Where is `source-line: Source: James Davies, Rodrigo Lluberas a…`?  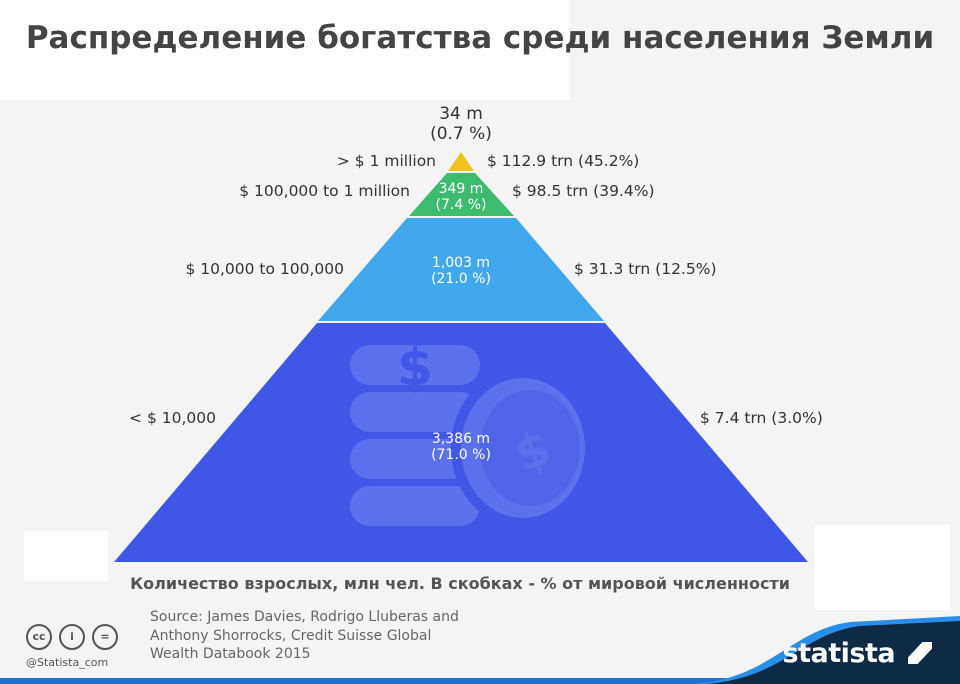 source-line: Source: James Davies, Rodrigo Lluberas a… is located at coordinates (304, 617).